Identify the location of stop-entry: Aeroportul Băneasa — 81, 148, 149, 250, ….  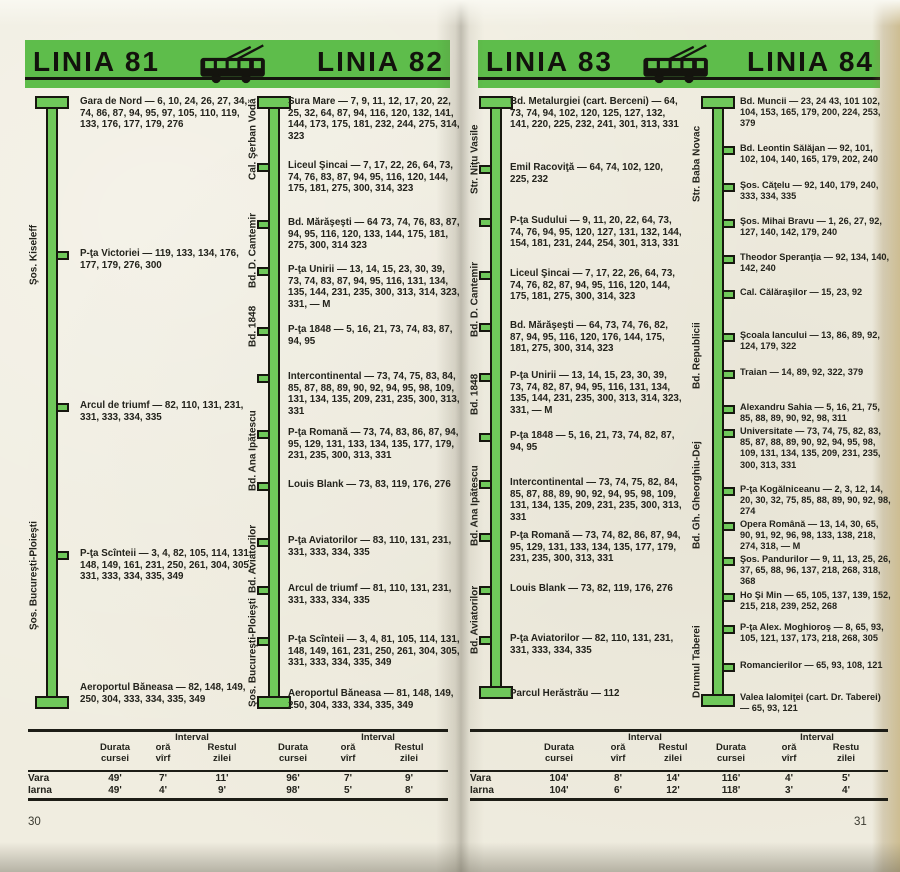
(371, 699).